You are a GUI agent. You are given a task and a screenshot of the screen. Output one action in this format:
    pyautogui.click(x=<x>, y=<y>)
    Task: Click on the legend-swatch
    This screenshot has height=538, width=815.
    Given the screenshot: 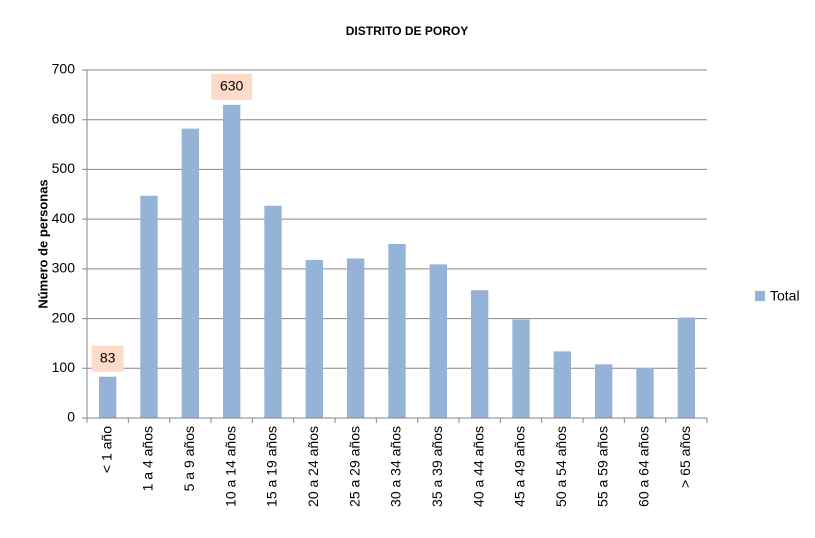 What is the action you would take?
    pyautogui.click(x=760, y=296)
    